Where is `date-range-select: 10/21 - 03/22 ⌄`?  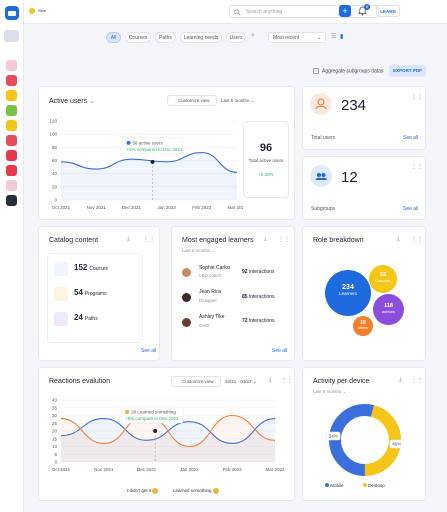 date-range-select: 10/21 - 03/22 ⌄ is located at coordinates (241, 381).